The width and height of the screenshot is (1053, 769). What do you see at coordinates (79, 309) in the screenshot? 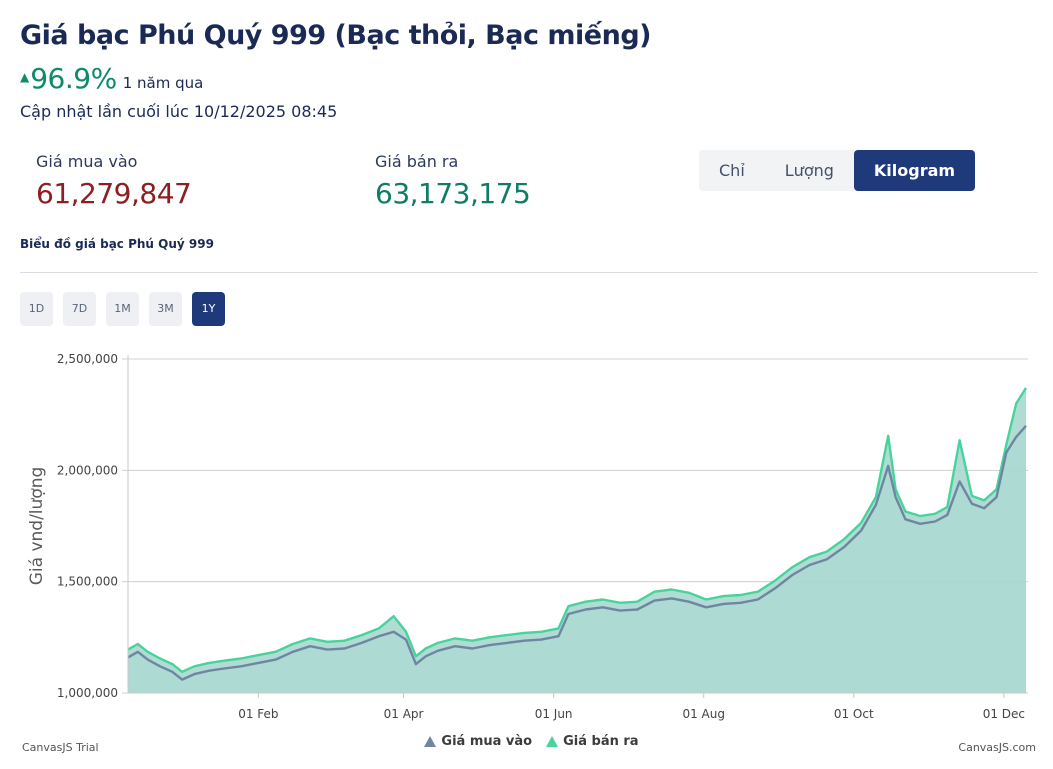
I see `range-tab-7d: 7D` at bounding box center [79, 309].